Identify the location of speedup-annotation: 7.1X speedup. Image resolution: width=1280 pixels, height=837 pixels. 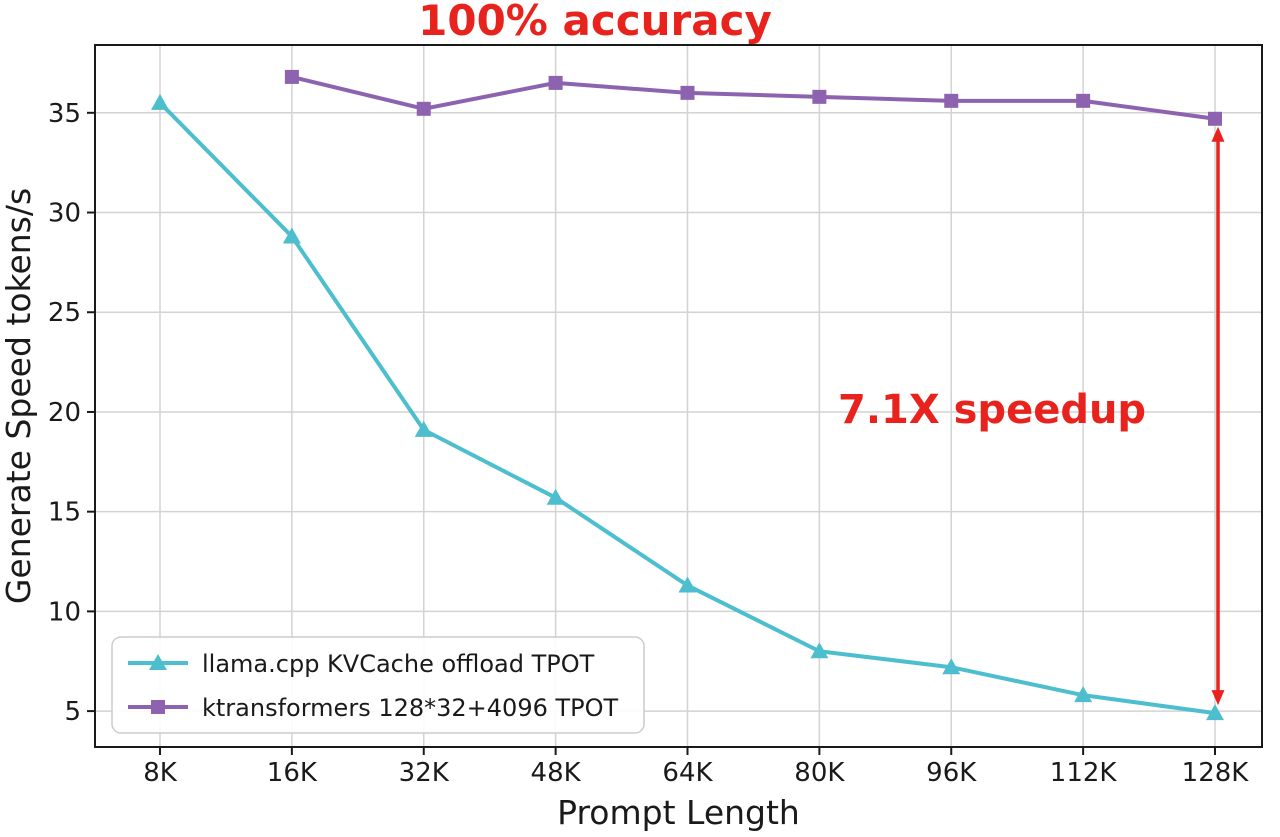
(992, 410).